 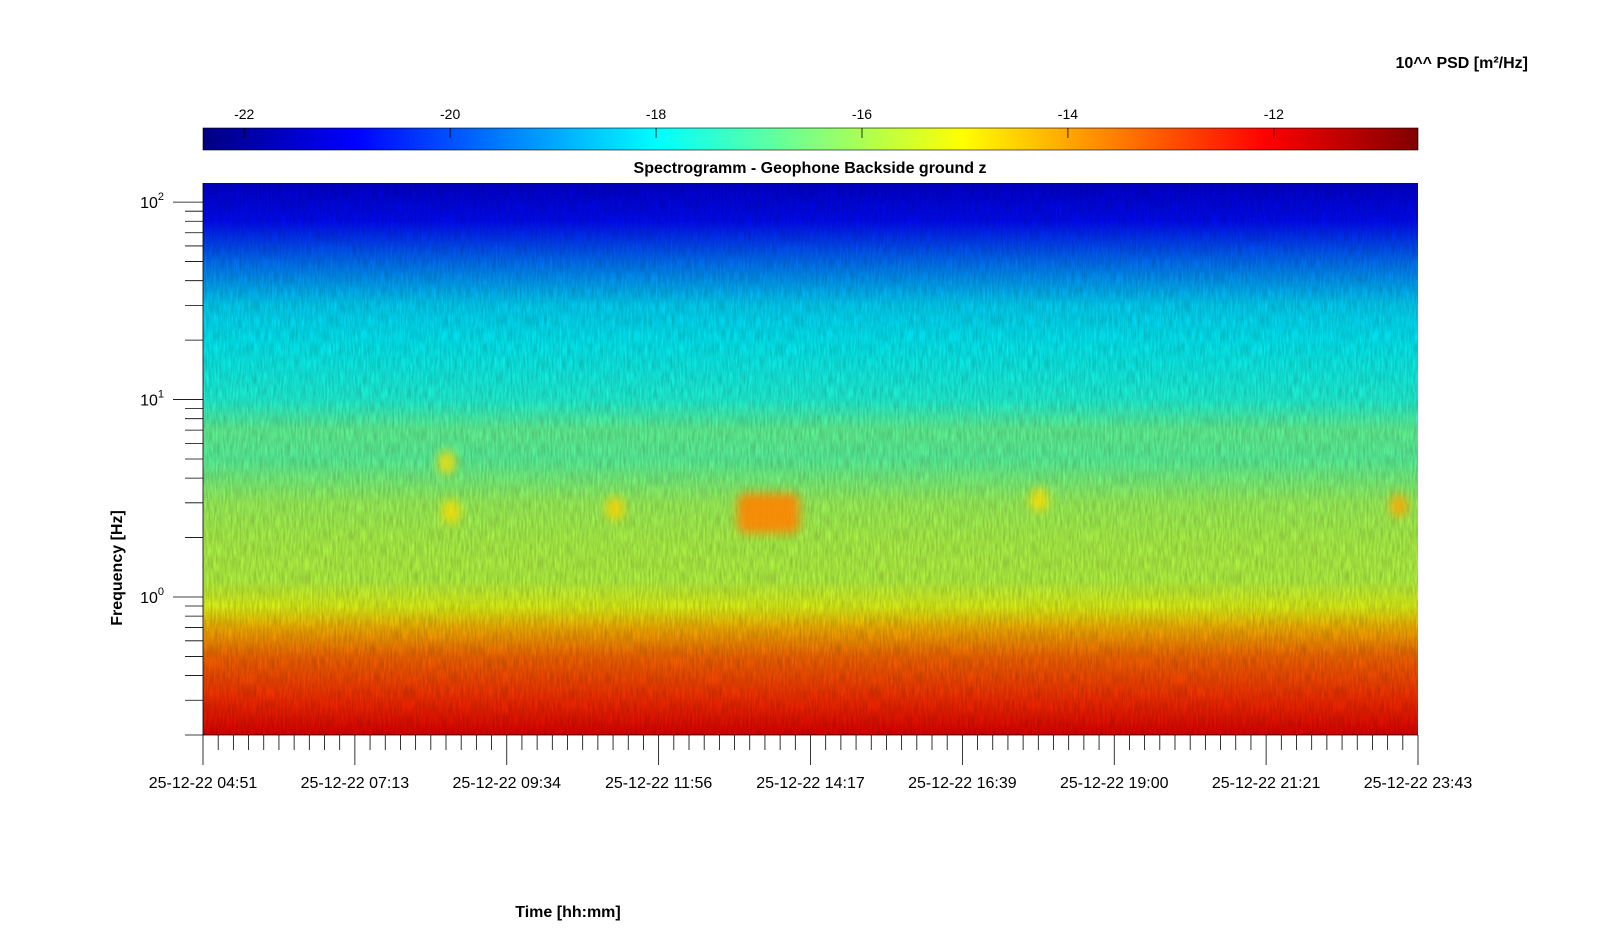 I want to click on colorbar-tick-label: -16, so click(x=862, y=114).